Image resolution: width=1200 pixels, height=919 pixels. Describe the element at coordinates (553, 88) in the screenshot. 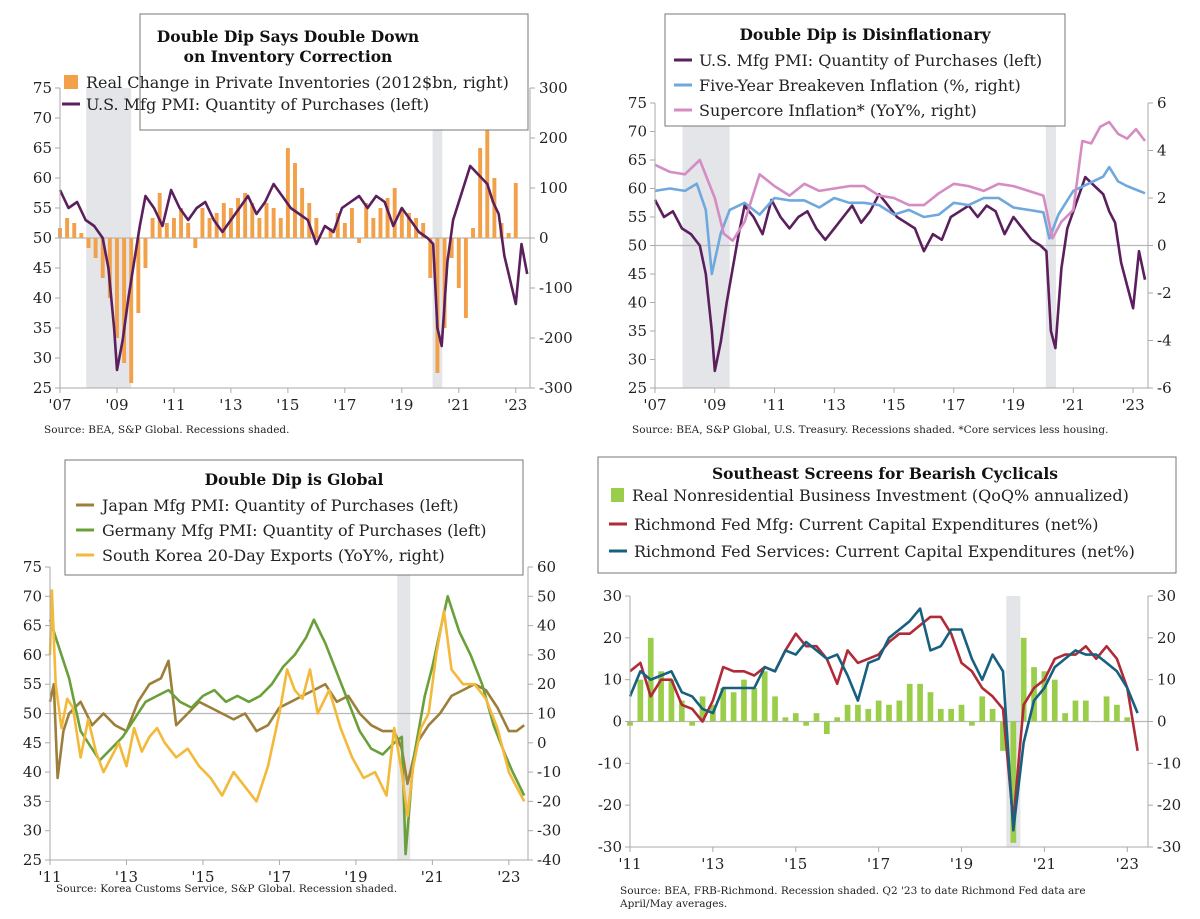

I see `right-tick-label: 300` at that location.